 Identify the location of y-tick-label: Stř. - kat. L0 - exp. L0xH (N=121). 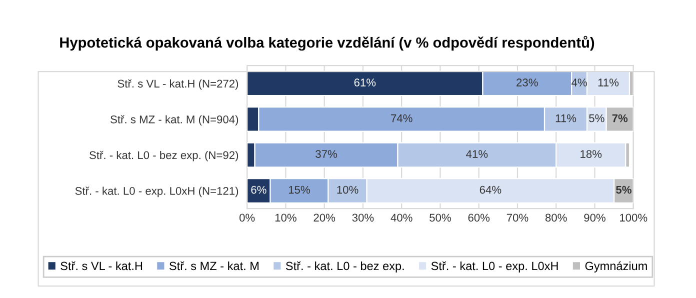
(156, 192).